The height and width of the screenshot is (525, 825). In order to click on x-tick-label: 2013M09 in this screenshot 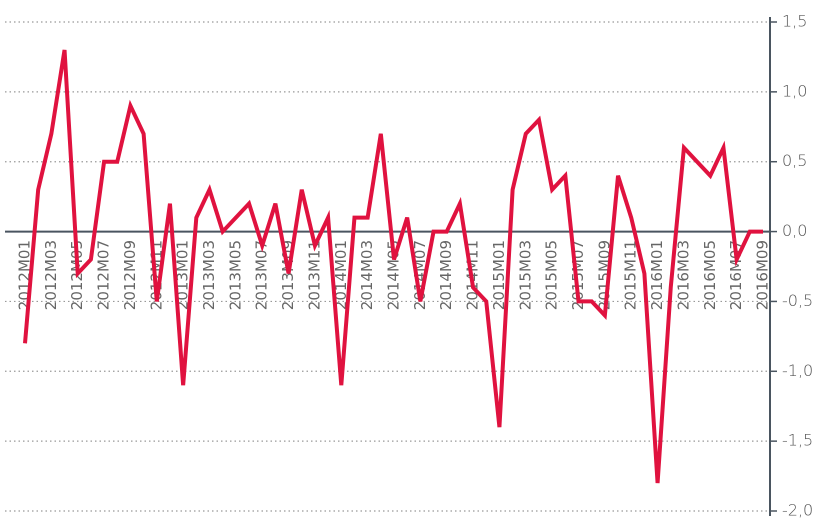, I will do `click(288, 275)`.